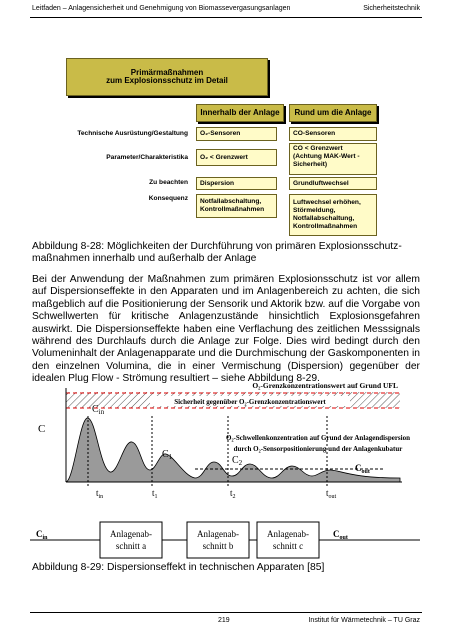 This screenshot has width=452, height=640. Describe the element at coordinates (325, 385) in the screenshot. I see `limit-label: O₂-Grenzkonzentrationswert auf Grund UFL` at that location.